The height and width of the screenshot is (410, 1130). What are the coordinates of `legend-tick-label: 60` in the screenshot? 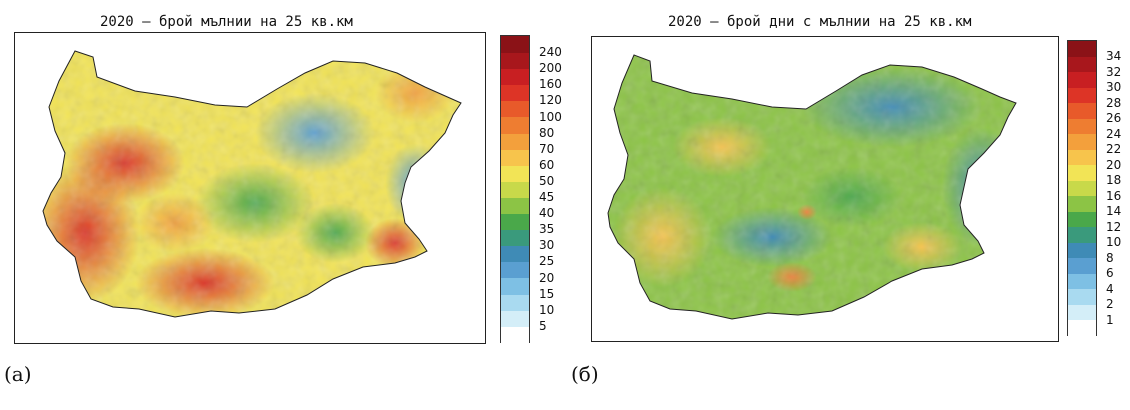 It's located at (547, 164).